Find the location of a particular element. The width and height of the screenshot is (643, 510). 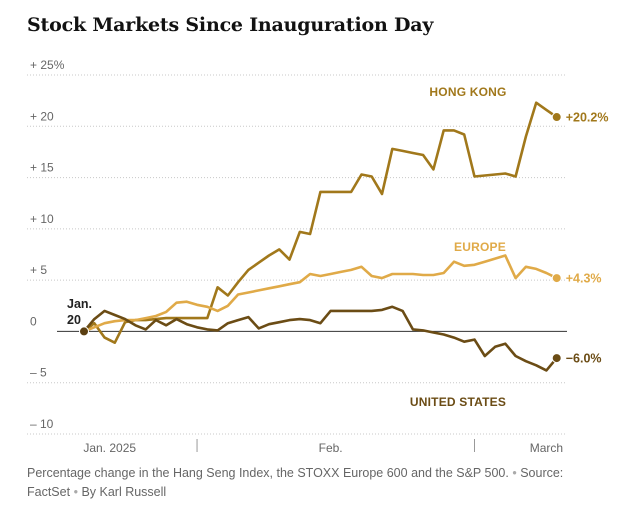

caption-byline: By Karl Russell is located at coordinates (124, 492).